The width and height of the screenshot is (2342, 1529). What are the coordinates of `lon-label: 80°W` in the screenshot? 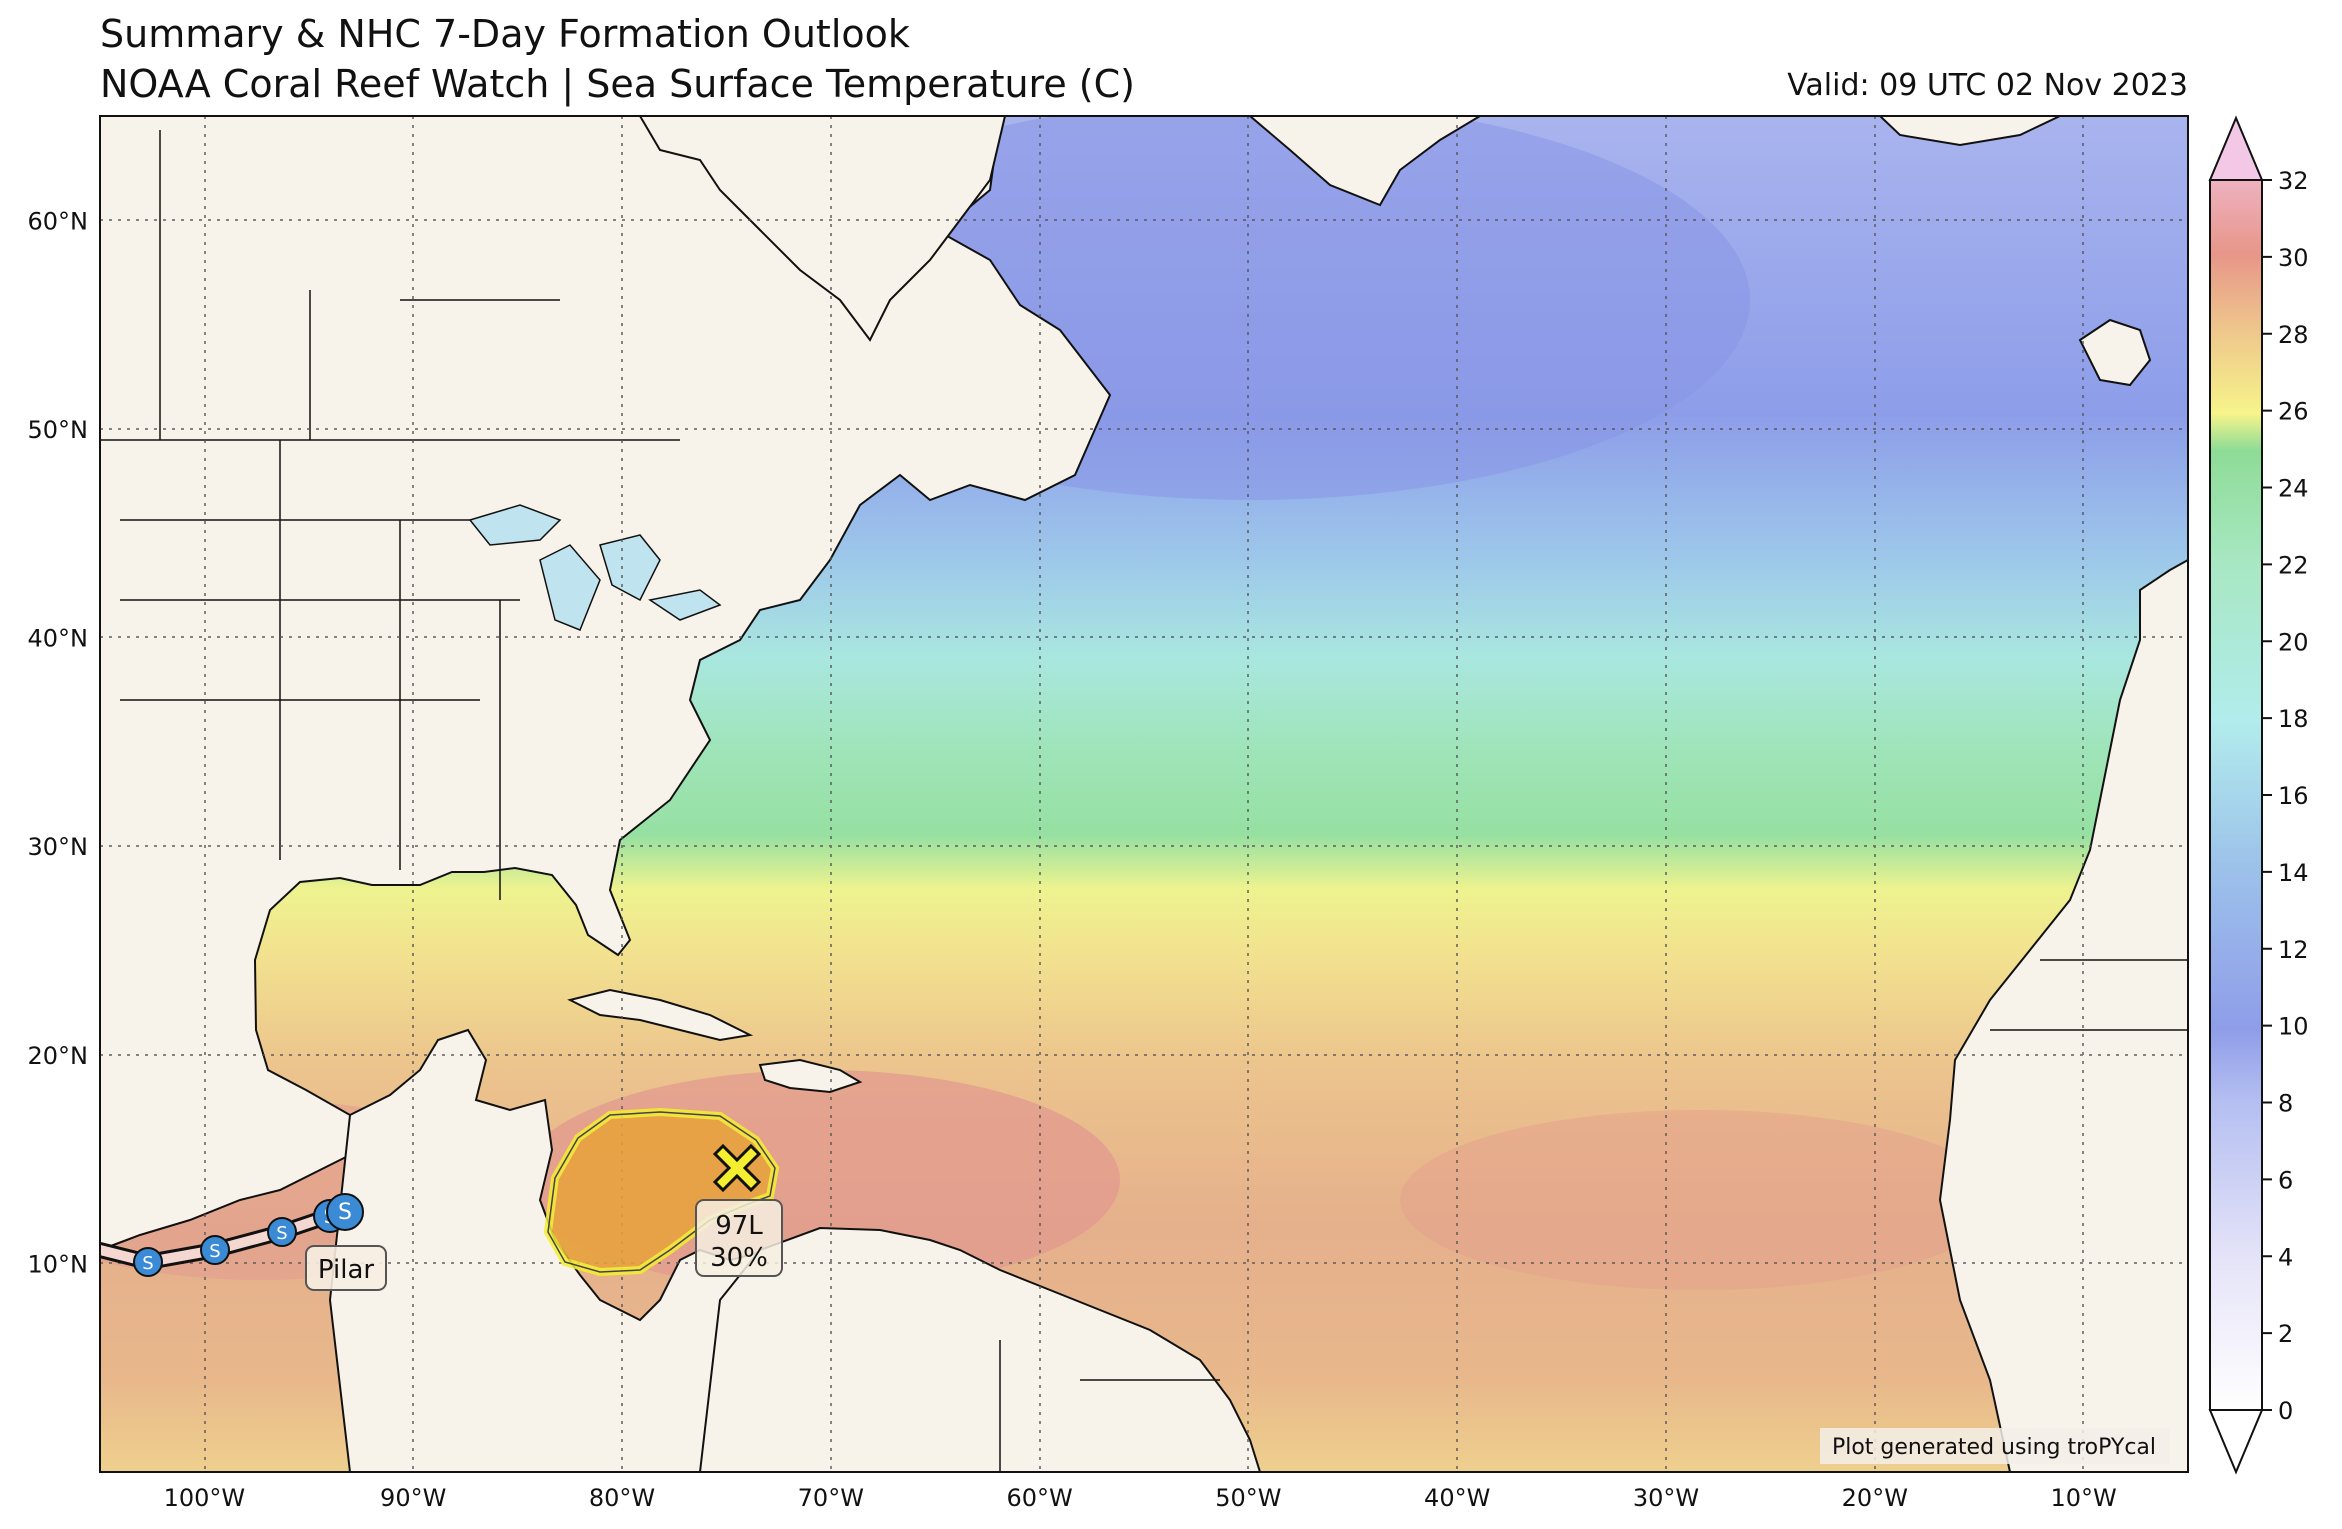 It's located at (622, 1498).